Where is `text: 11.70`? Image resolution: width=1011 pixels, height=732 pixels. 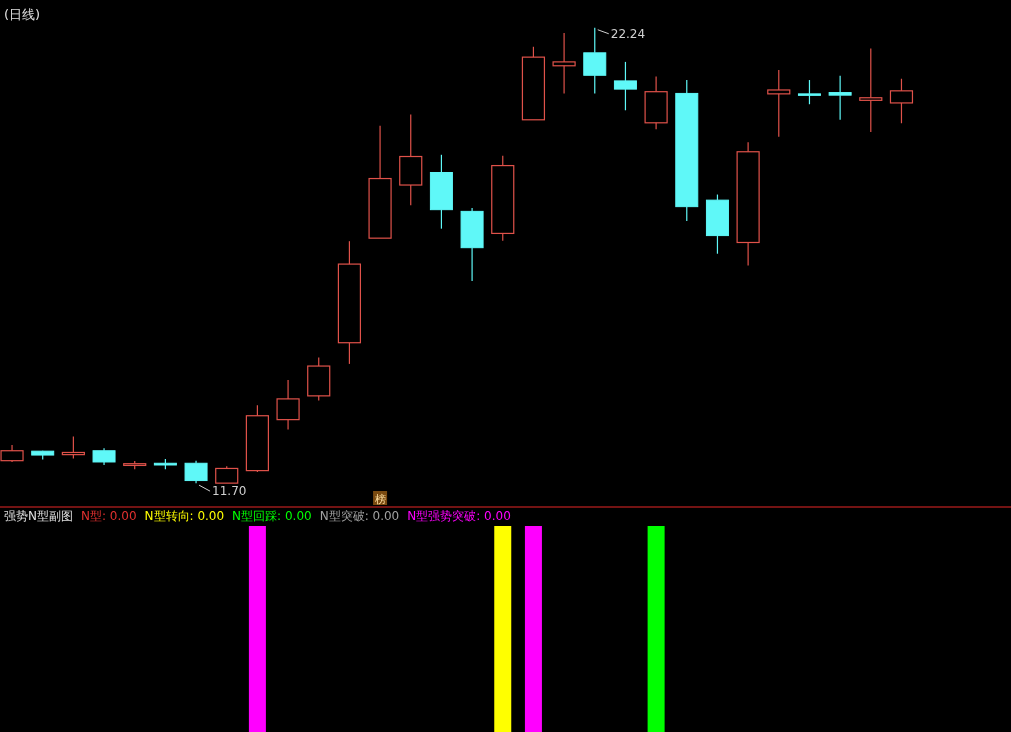 text: 11.70 is located at coordinates (229, 491).